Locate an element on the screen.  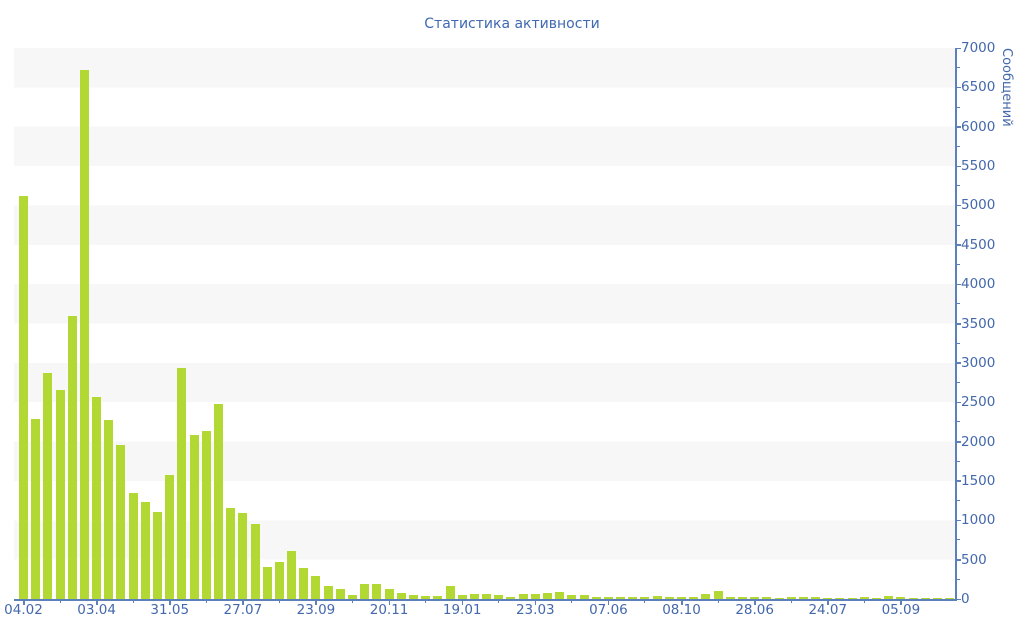
x-tick-label: 19.01 is located at coordinates (462, 610).